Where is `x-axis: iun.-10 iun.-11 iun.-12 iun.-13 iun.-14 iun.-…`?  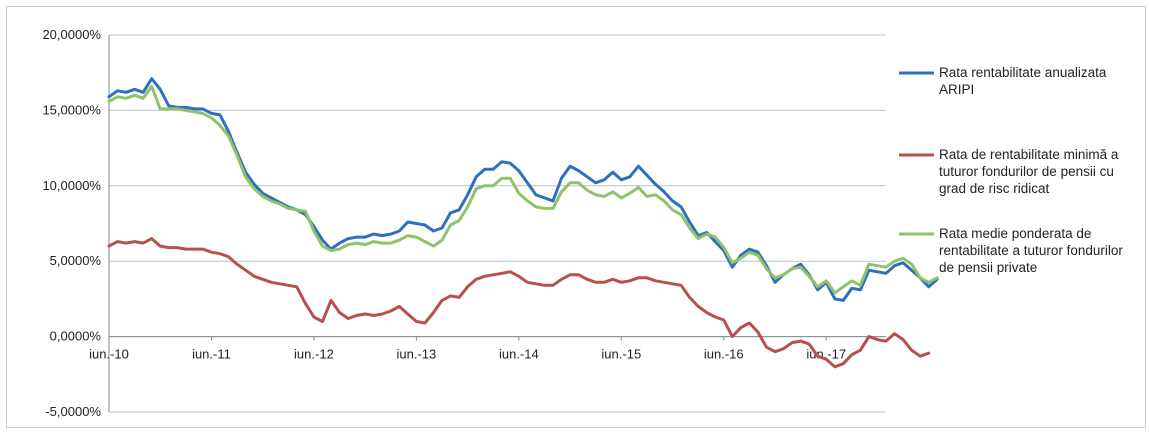
x-axis: iun.-10 iun.-11 iun.-12 iun.-13 iun.-14 iun.-… is located at coordinates (487, 349).